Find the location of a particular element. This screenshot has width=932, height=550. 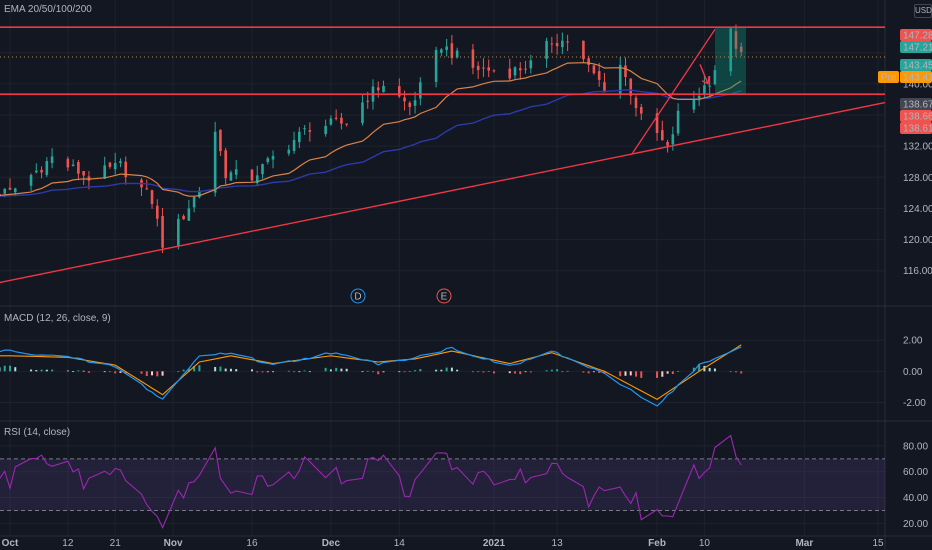

time-tick-label: 14 is located at coordinates (400, 543).